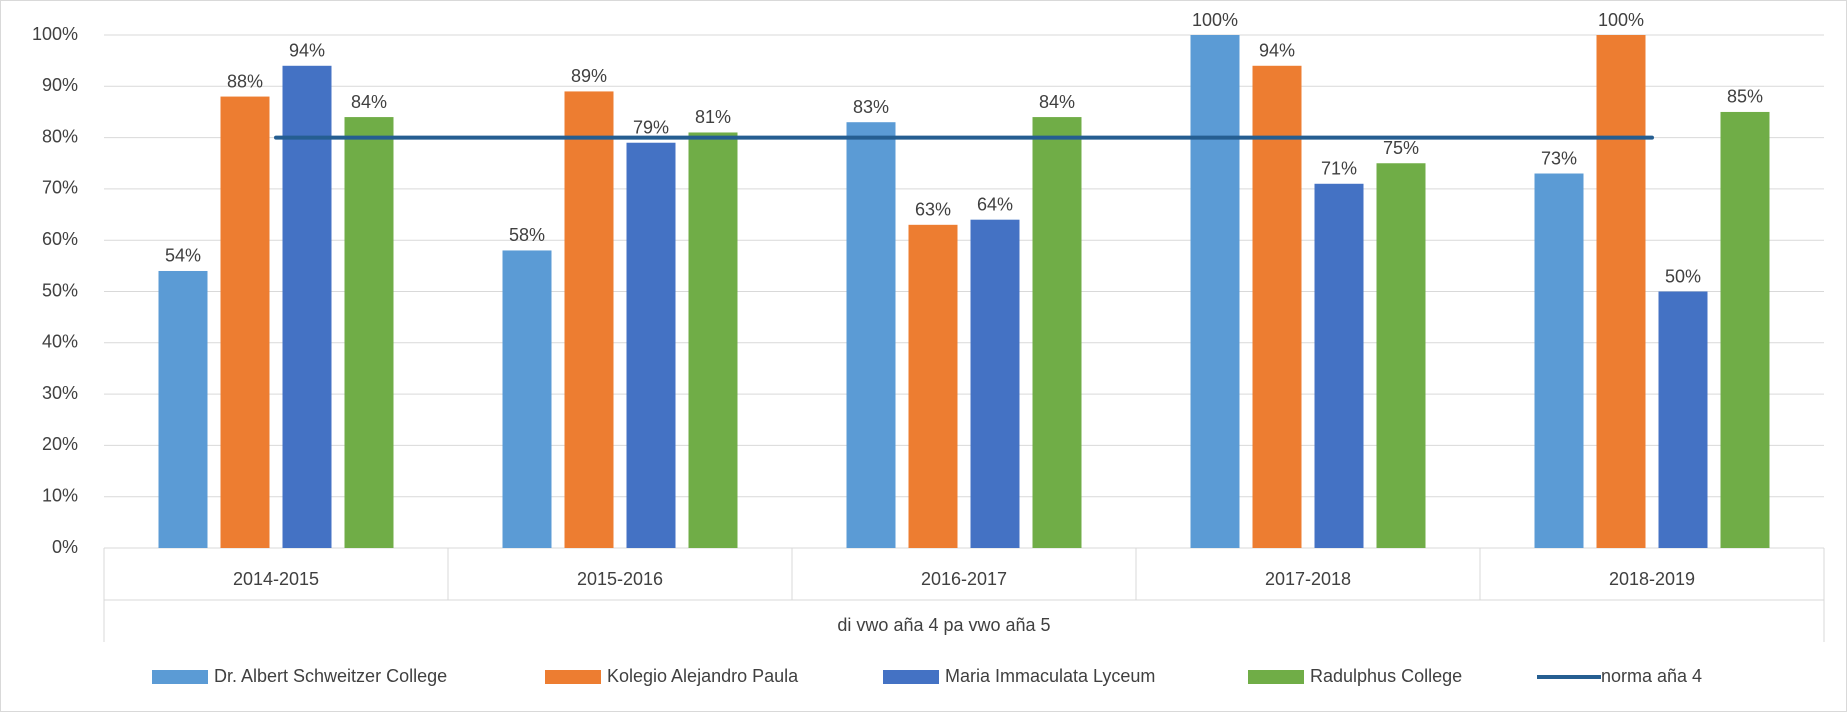 The image size is (1847, 712). Describe the element at coordinates (620, 579) in the screenshot. I see `x-tick-label: 2015-2016` at that location.